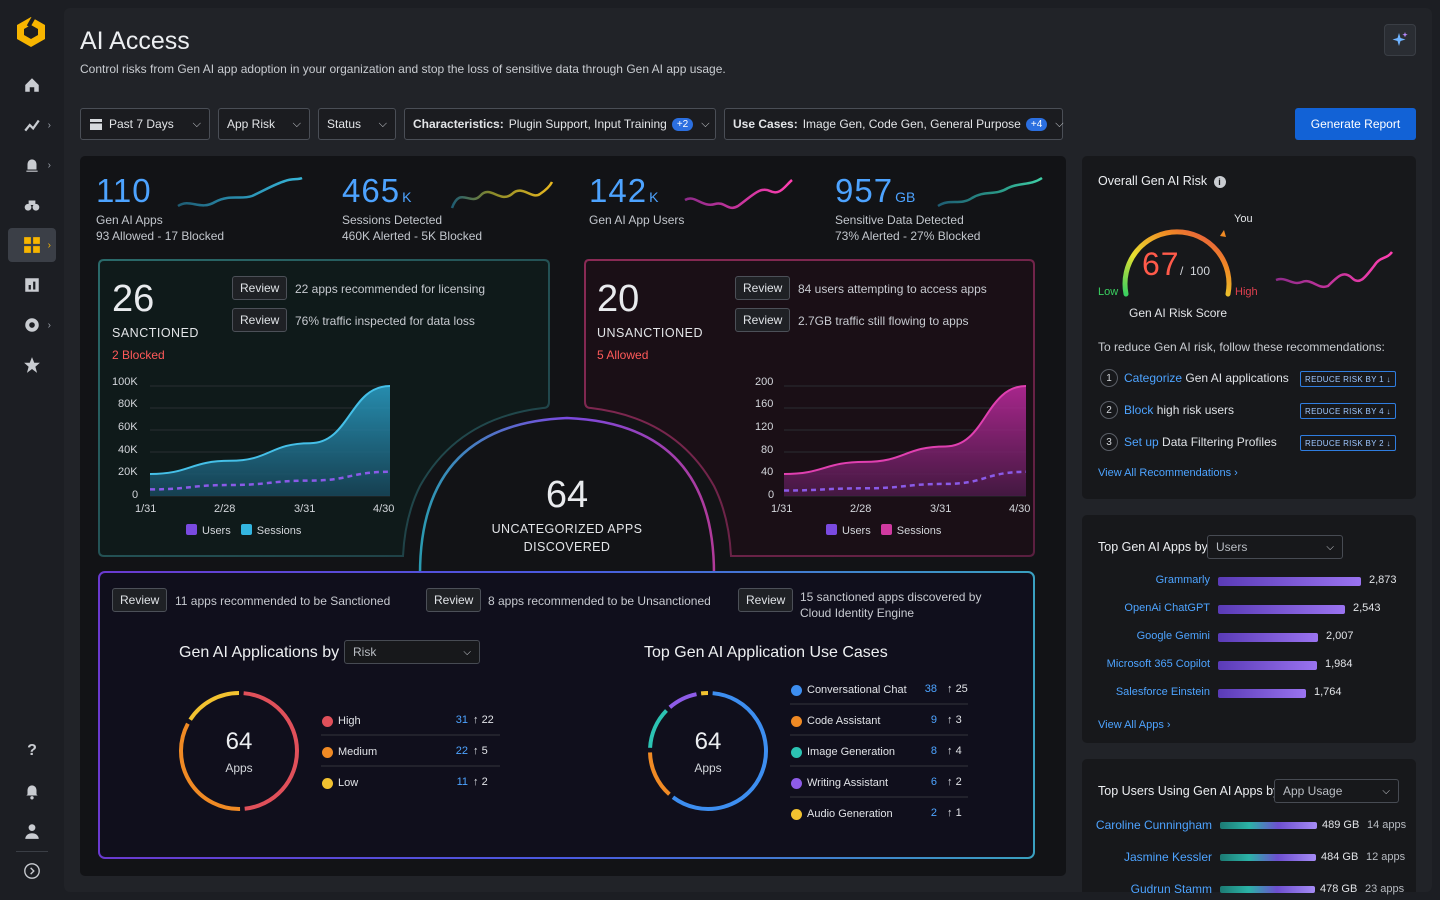 This screenshot has height=900, width=1440. I want to click on sparkle-icon, so click(1400, 39).